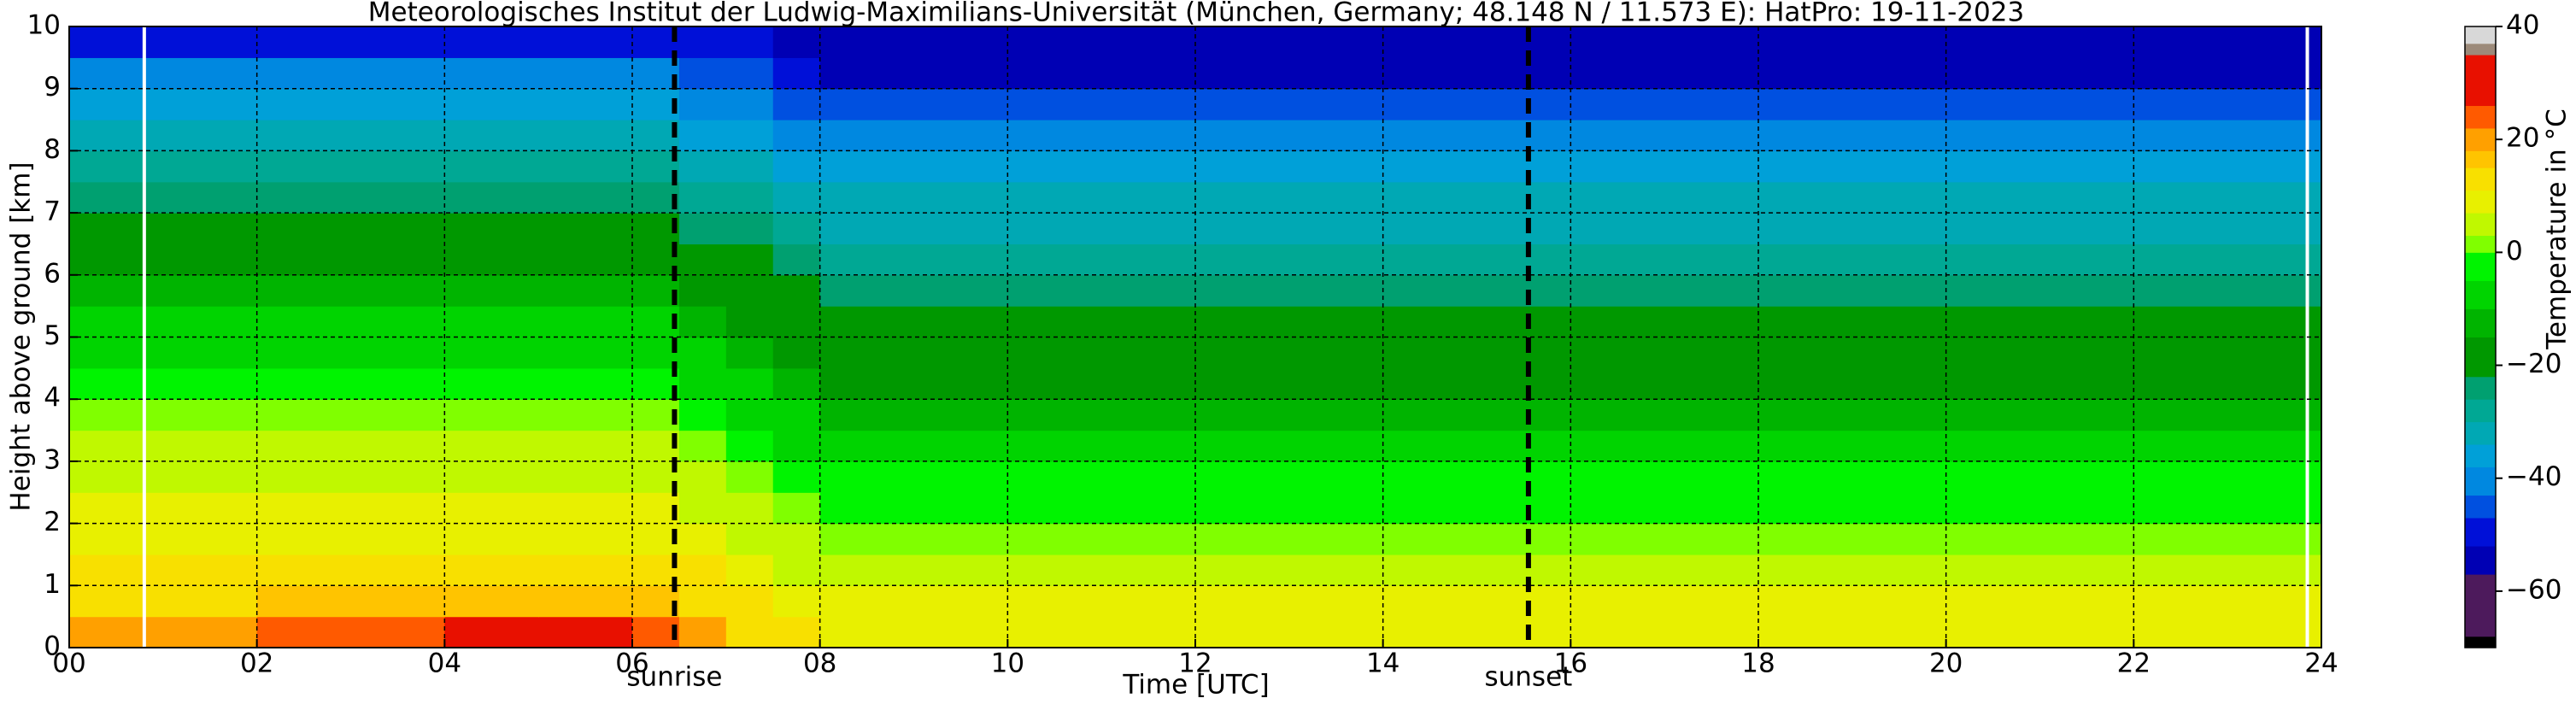  I want to click on x-tick-label: 08, so click(819, 663).